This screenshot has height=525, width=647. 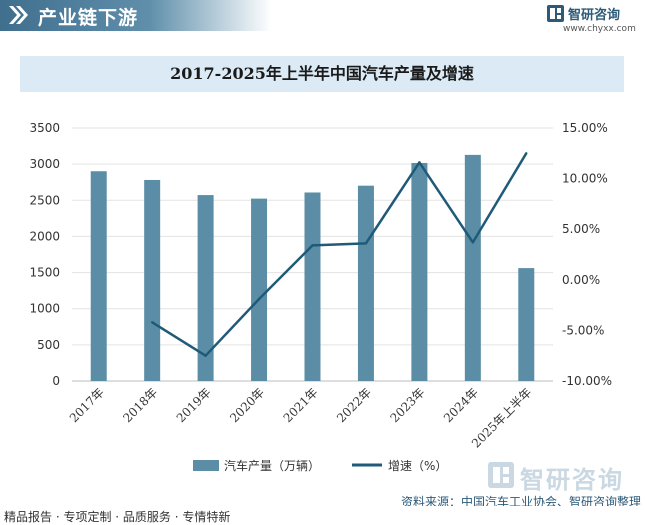 What do you see at coordinates (419, 271) in the screenshot?
I see `bar-2023年` at bounding box center [419, 271].